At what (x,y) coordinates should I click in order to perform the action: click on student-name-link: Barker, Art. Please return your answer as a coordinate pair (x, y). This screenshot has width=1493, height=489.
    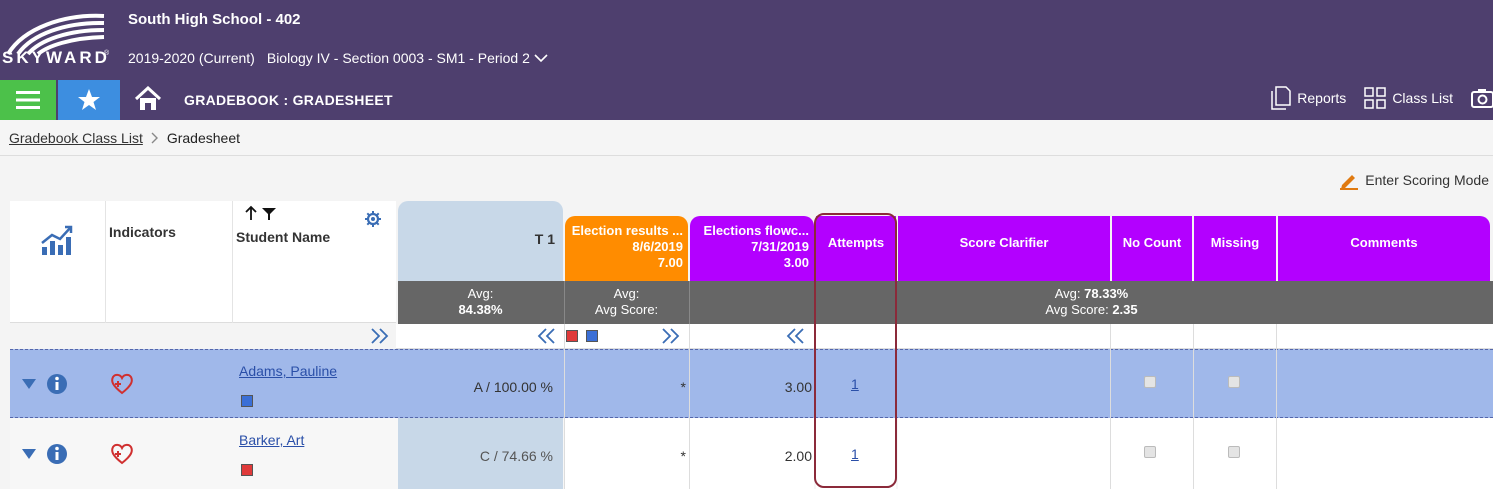
    Looking at the image, I should click on (272, 440).